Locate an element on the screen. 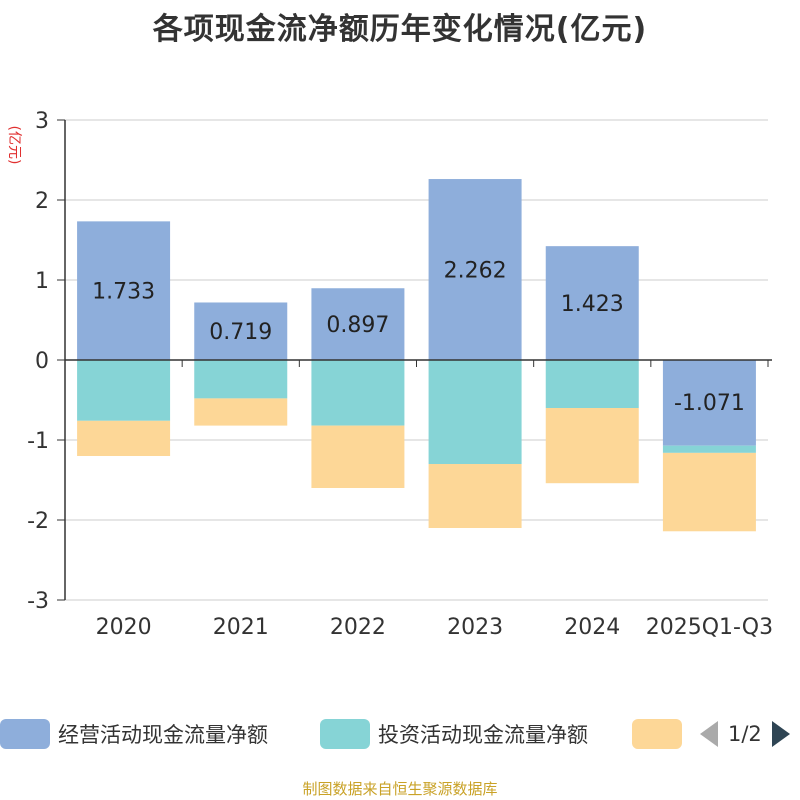 Image resolution: width=800 pixels, height=800 pixels. y-tick-label: -1 is located at coordinates (38, 441).